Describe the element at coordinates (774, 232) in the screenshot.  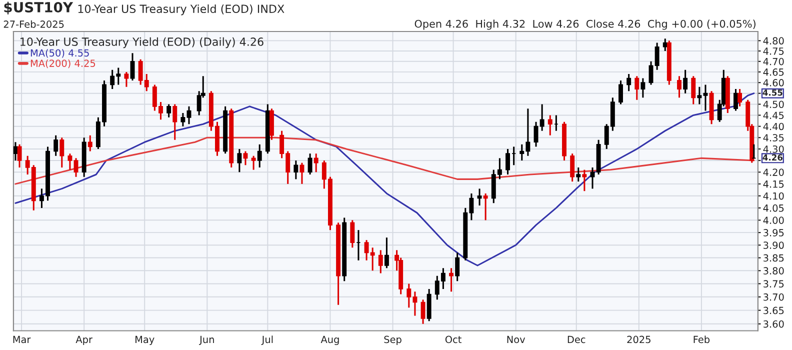
I see `y-tick-label: 3.95` at that location.